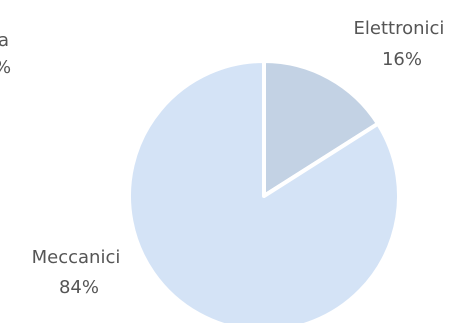  I want to click on slice-value-meccanici: 84%, so click(79, 287).